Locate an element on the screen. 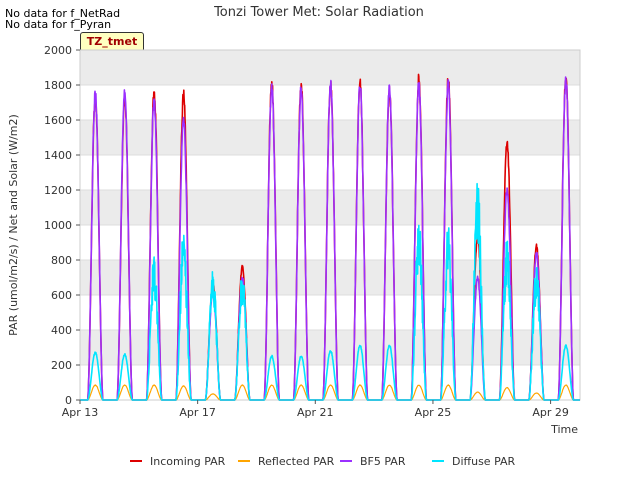 The image size is (640, 480). site-tag-label: TZ_tmet is located at coordinates (112, 42).